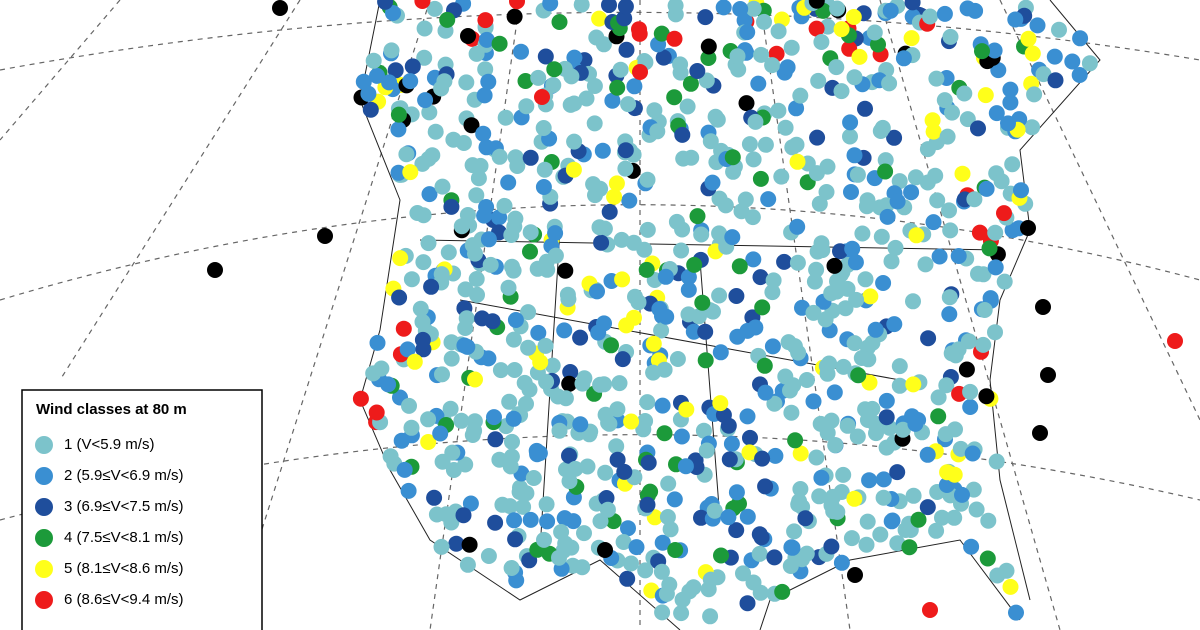  What do you see at coordinates (44, 507) in the screenshot?
I see `legend-swatch` at bounding box center [44, 507].